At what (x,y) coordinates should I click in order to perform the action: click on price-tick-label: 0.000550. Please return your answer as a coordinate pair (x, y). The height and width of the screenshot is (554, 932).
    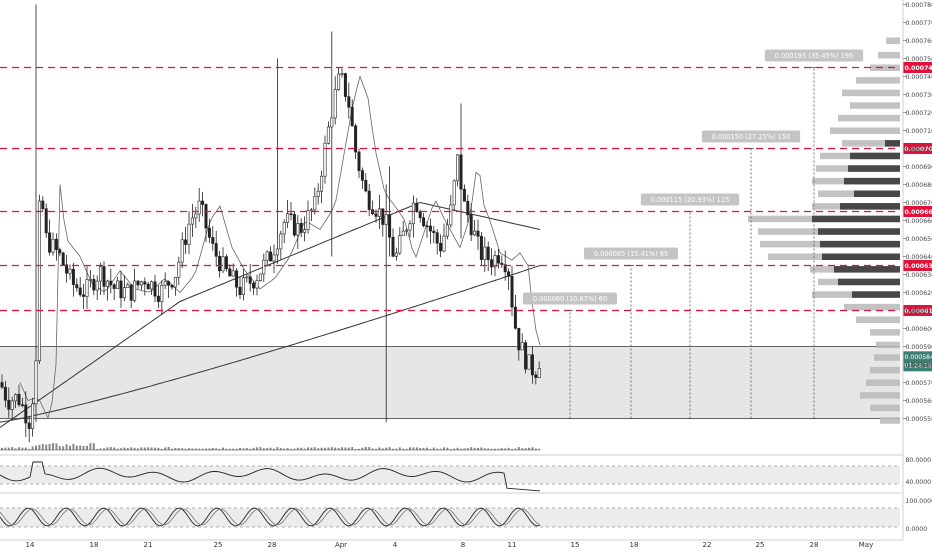
    Looking at the image, I should click on (919, 419).